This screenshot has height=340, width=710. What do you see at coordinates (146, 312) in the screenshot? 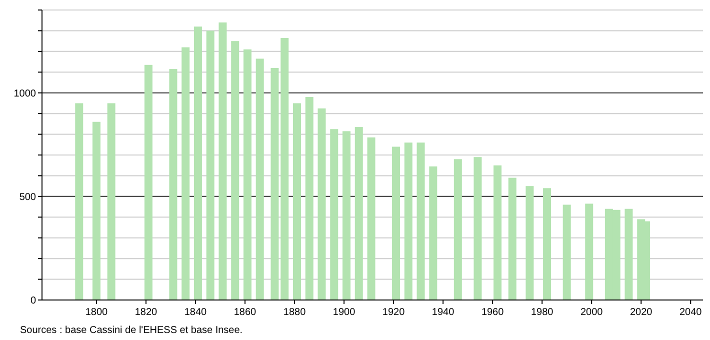
I see `x-tick-label: 1820` at bounding box center [146, 312].